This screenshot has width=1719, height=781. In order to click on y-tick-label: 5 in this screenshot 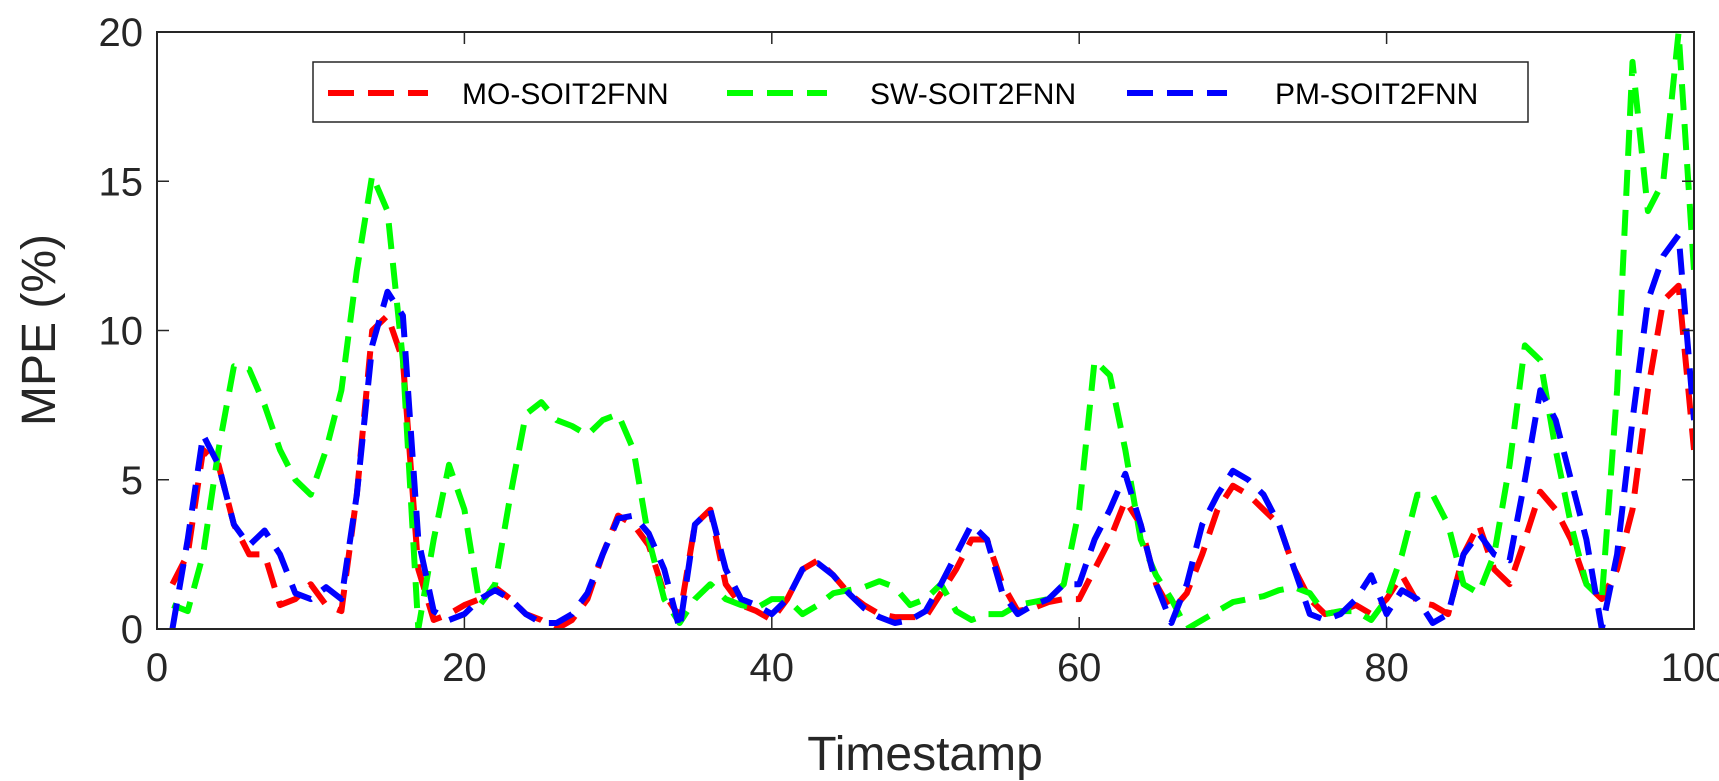, I will do `click(132, 481)`.